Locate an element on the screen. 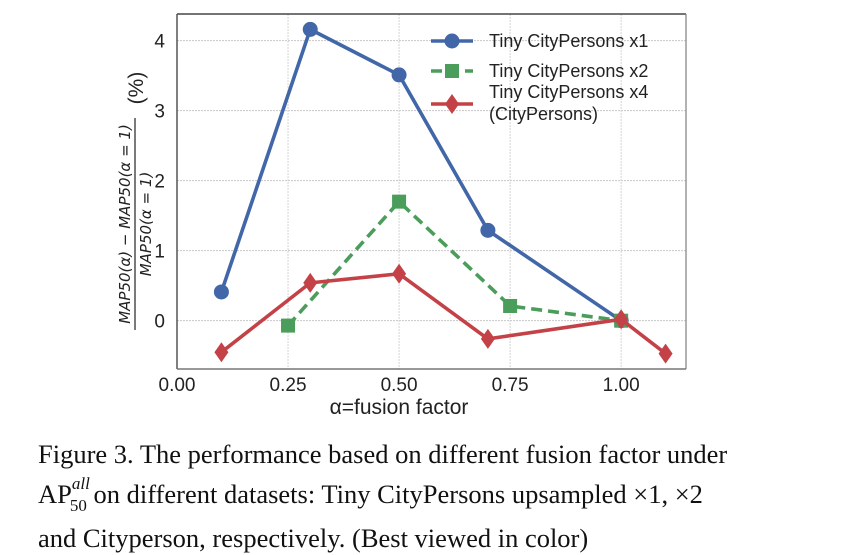 The height and width of the screenshot is (555, 851). x-tick-label: 0.00 is located at coordinates (177, 385).